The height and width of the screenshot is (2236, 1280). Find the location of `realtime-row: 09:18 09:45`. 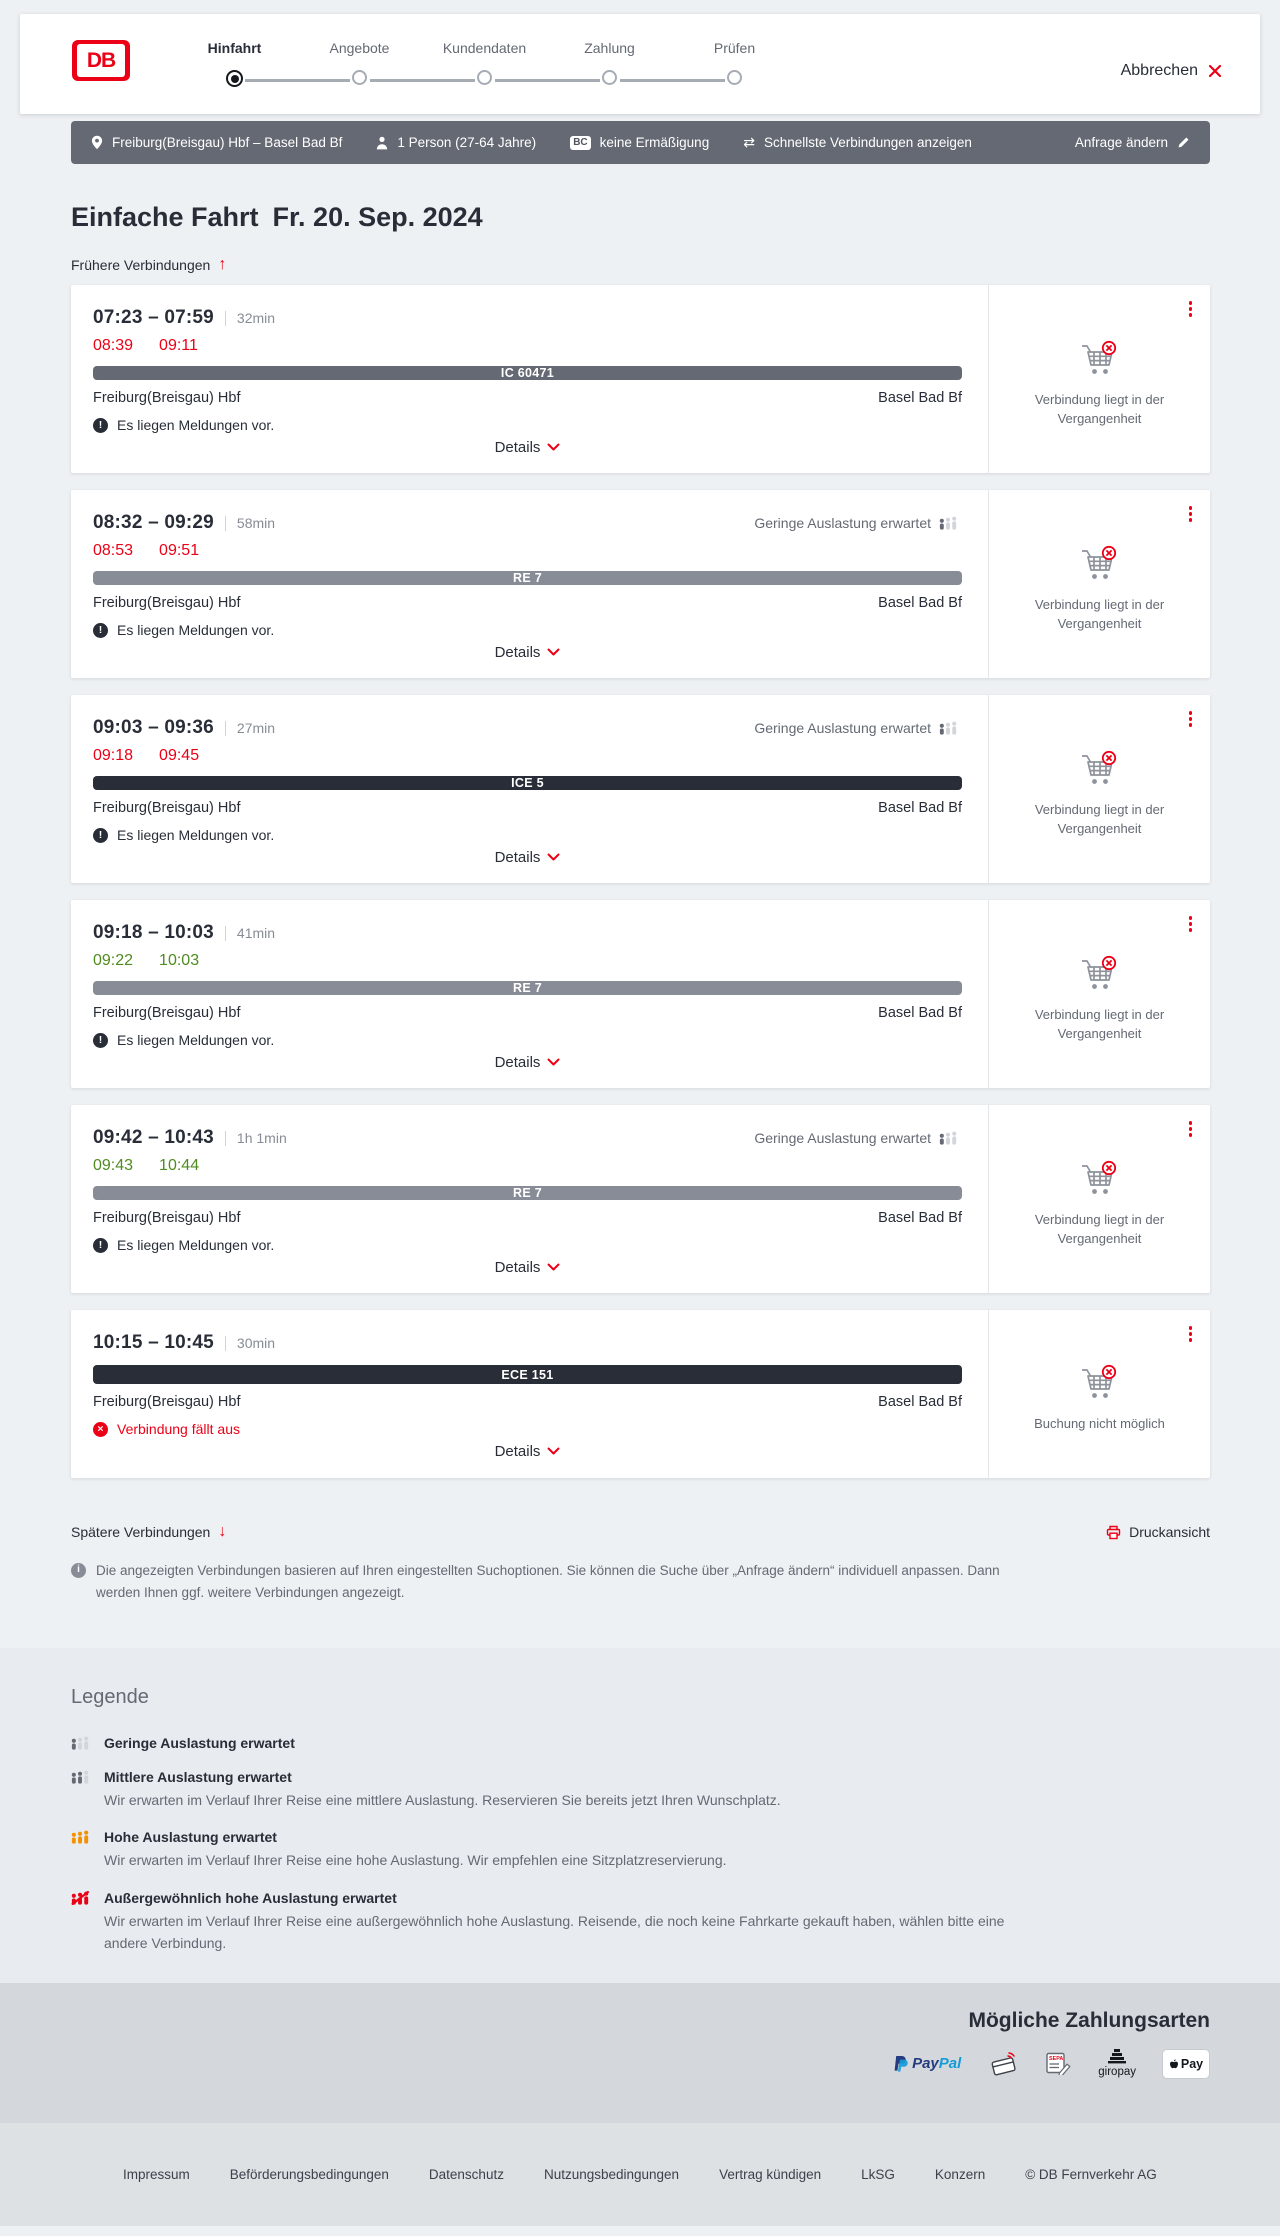

realtime-row: 09:18 09:45 is located at coordinates (527, 756).